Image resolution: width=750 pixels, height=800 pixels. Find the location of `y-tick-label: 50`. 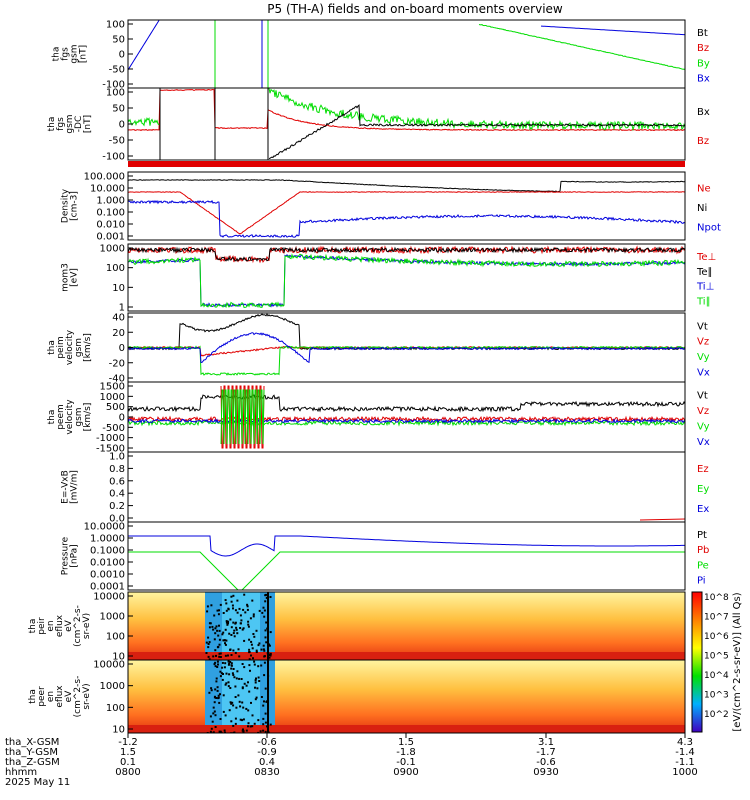

y-tick-label: 50 is located at coordinates (118, 40).